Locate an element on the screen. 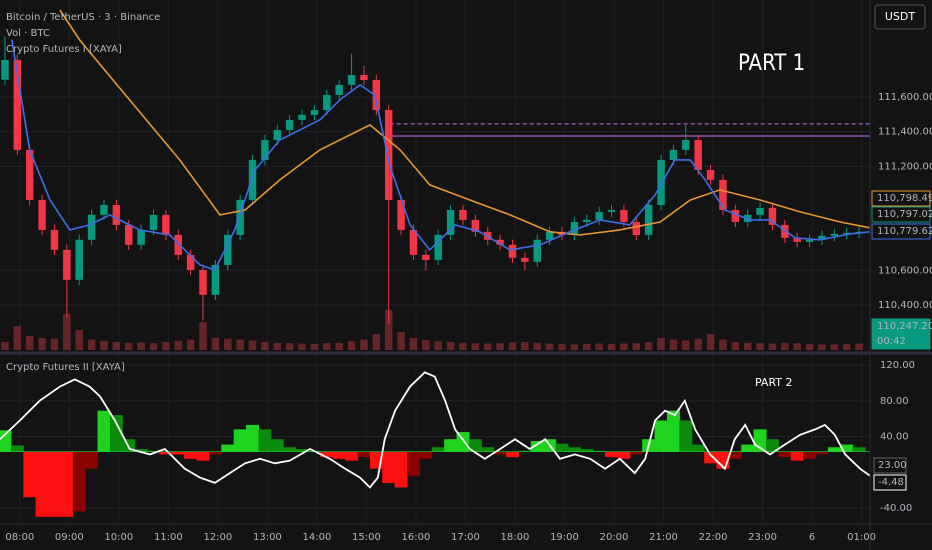 This screenshot has width=932, height=550. x-tick-label: 14:00 is located at coordinates (316, 537).